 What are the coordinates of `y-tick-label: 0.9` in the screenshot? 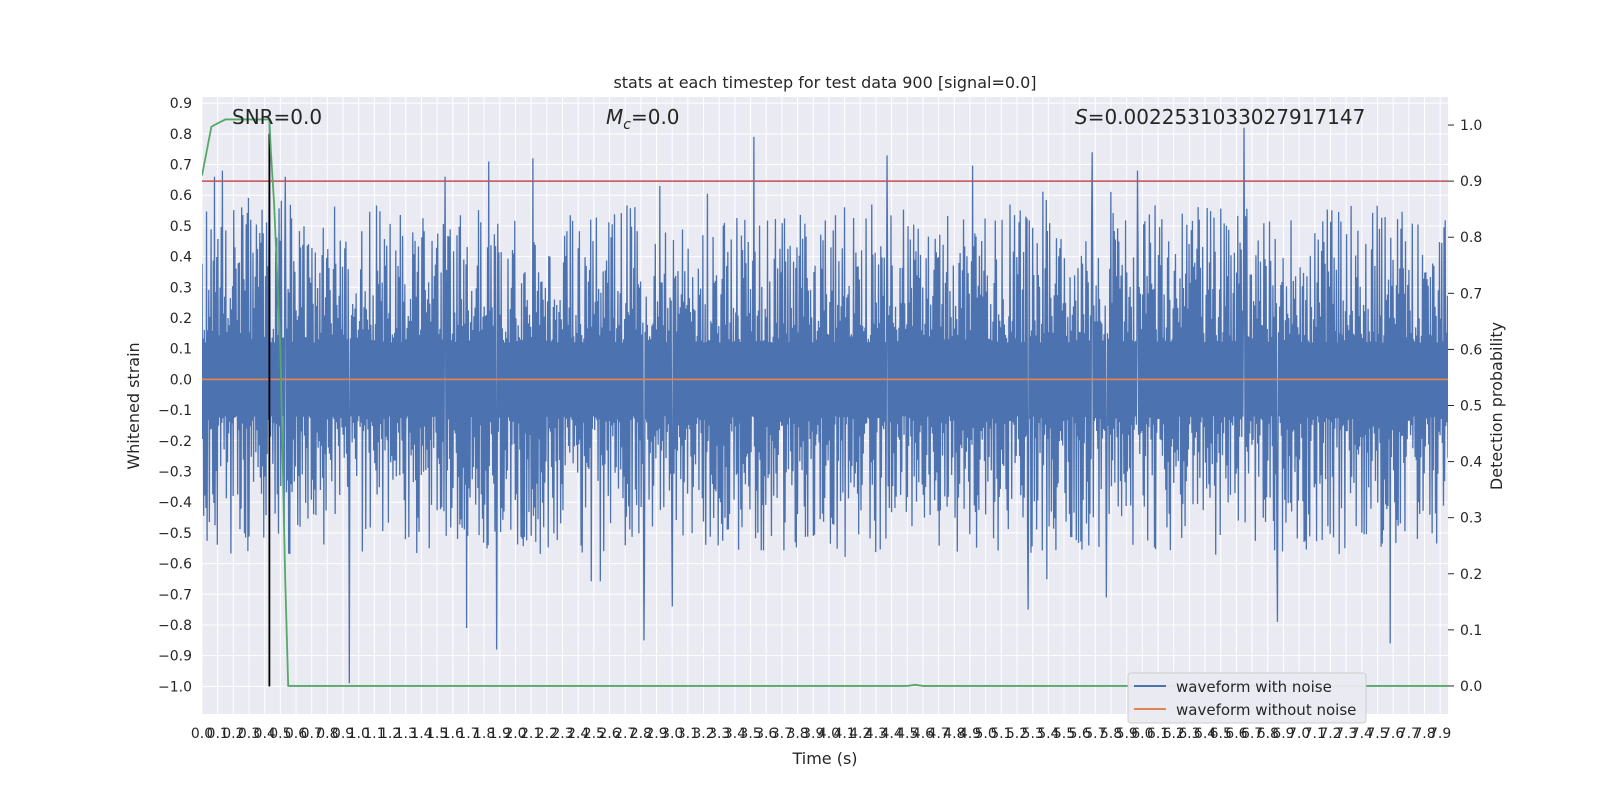 It's located at (181, 104).